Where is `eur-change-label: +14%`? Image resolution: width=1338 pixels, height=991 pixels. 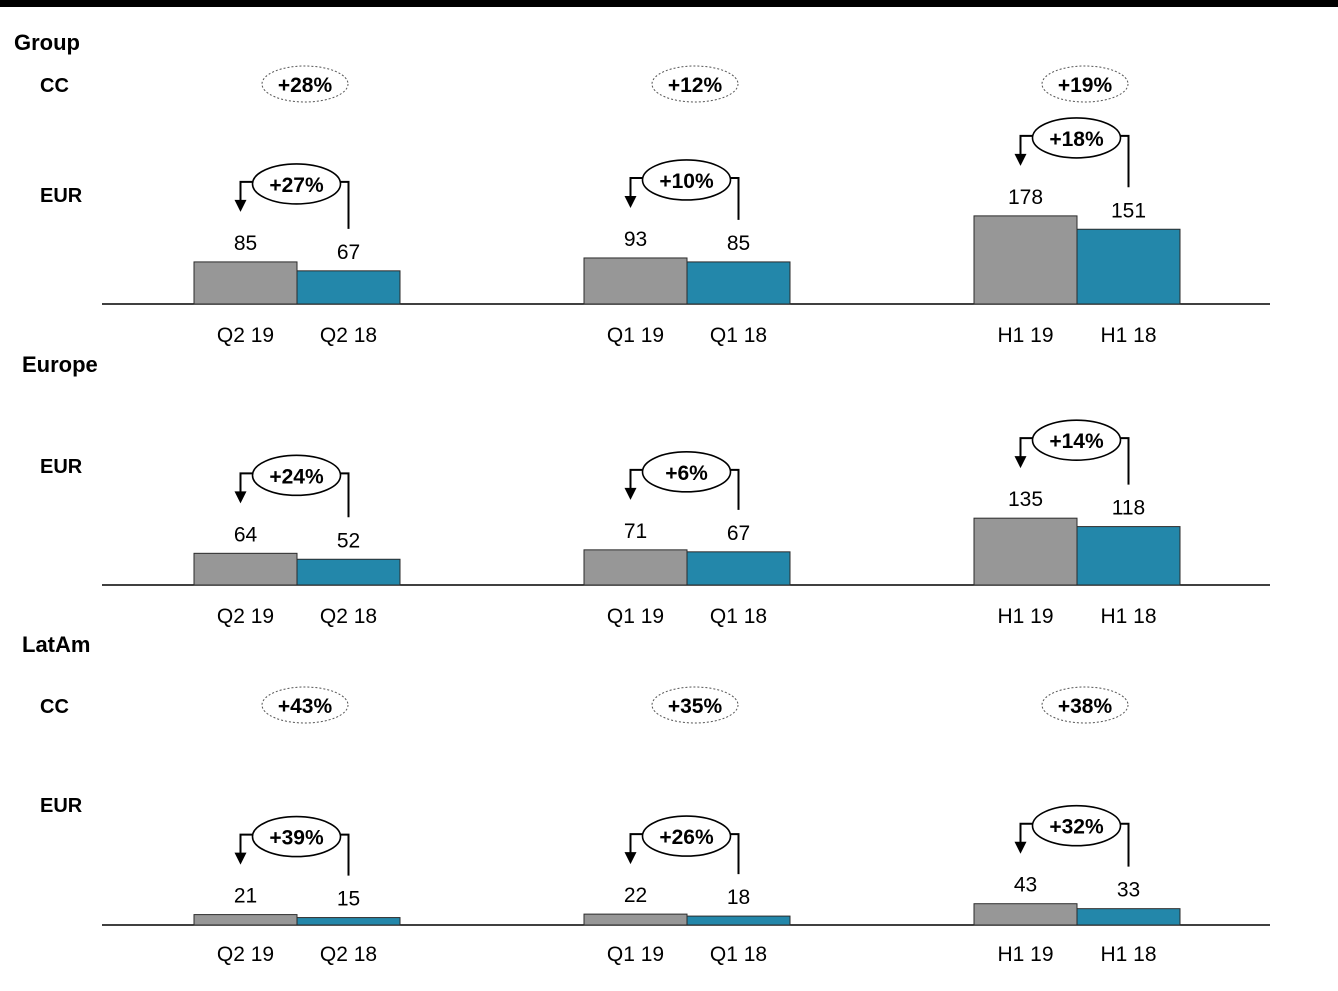 eur-change-label: +14% is located at coordinates (1076, 441).